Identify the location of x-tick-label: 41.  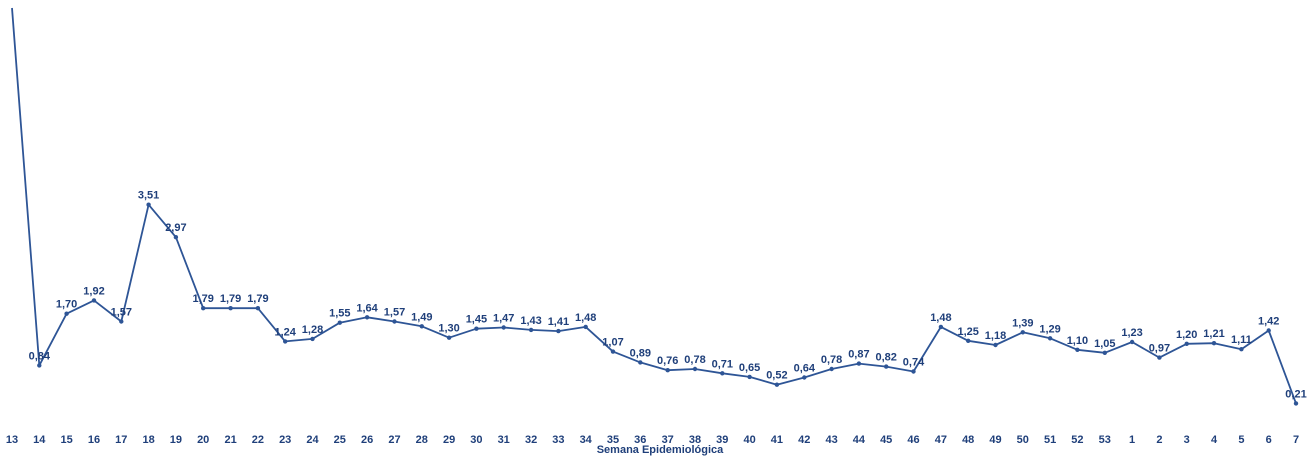
(777, 440).